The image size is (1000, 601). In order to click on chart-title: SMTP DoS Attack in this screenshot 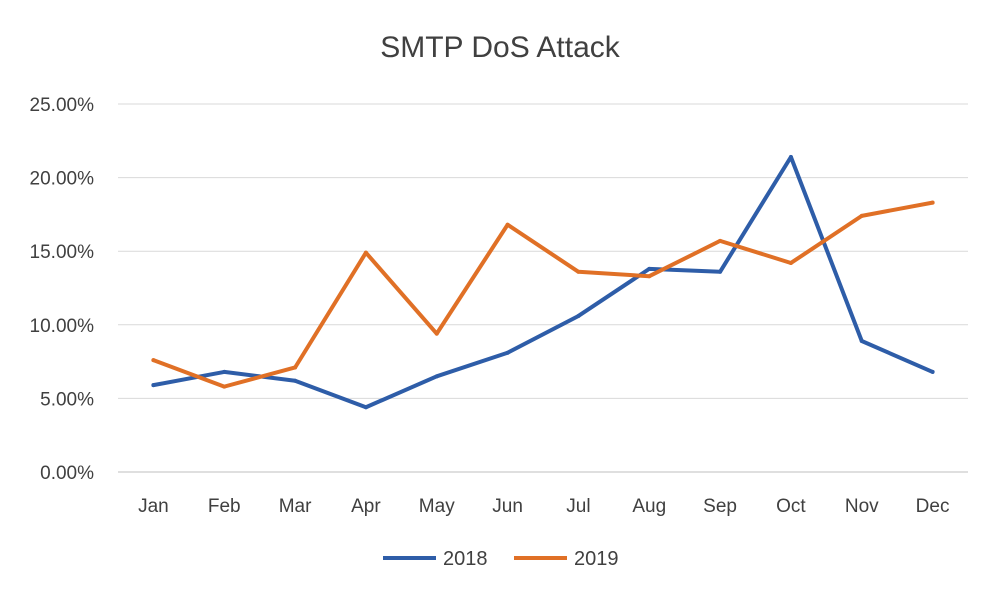, I will do `click(500, 47)`.